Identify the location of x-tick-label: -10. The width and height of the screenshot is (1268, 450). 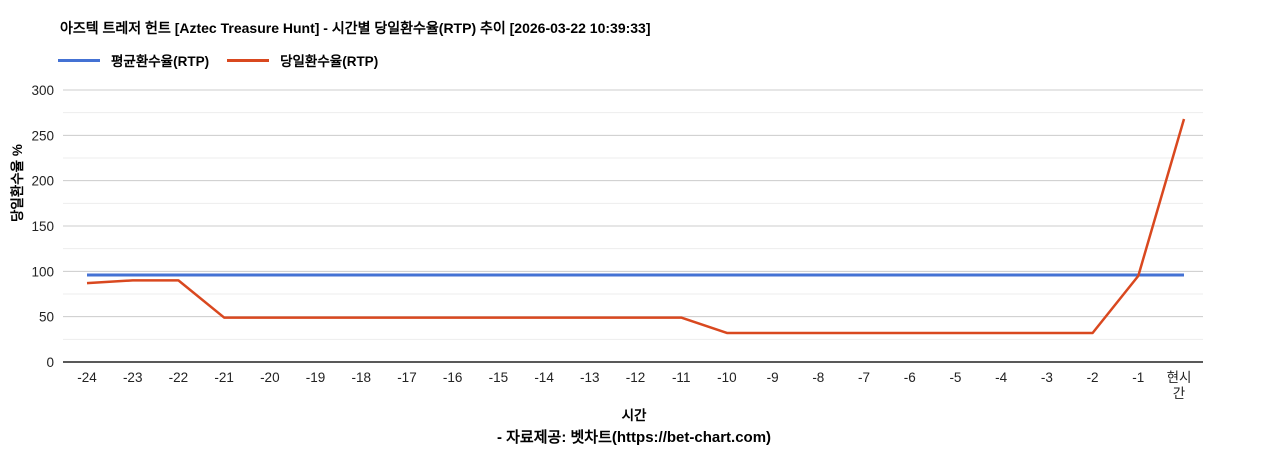
(727, 377).